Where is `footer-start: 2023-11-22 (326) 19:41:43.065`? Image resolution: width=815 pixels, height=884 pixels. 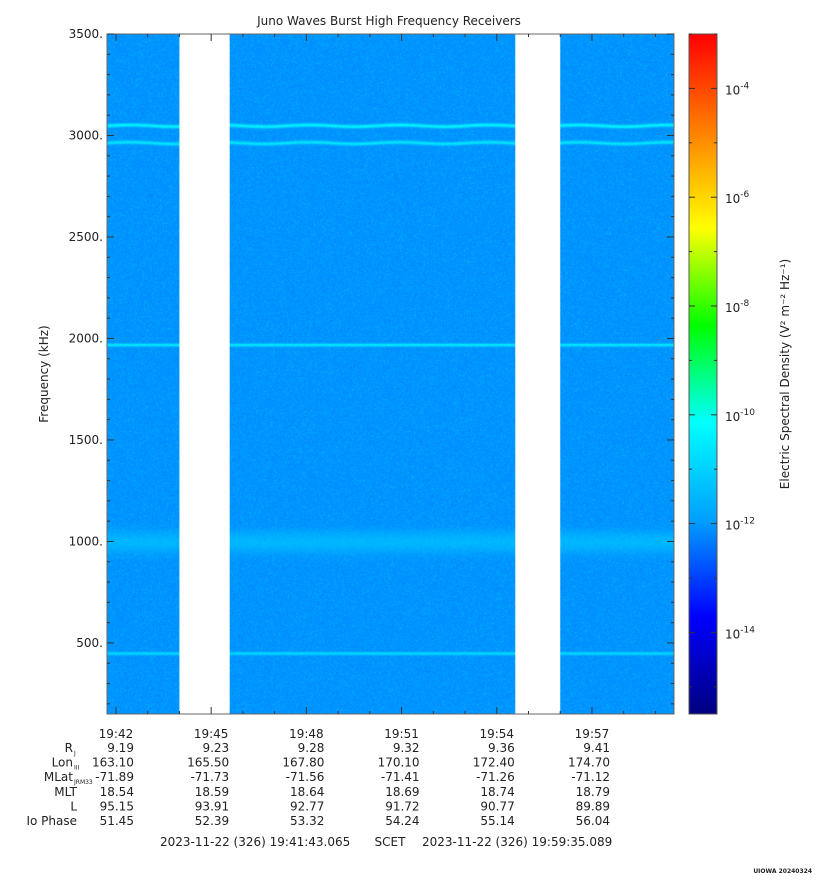 footer-start: 2023-11-22 (326) 19:41:43.065 is located at coordinates (255, 842).